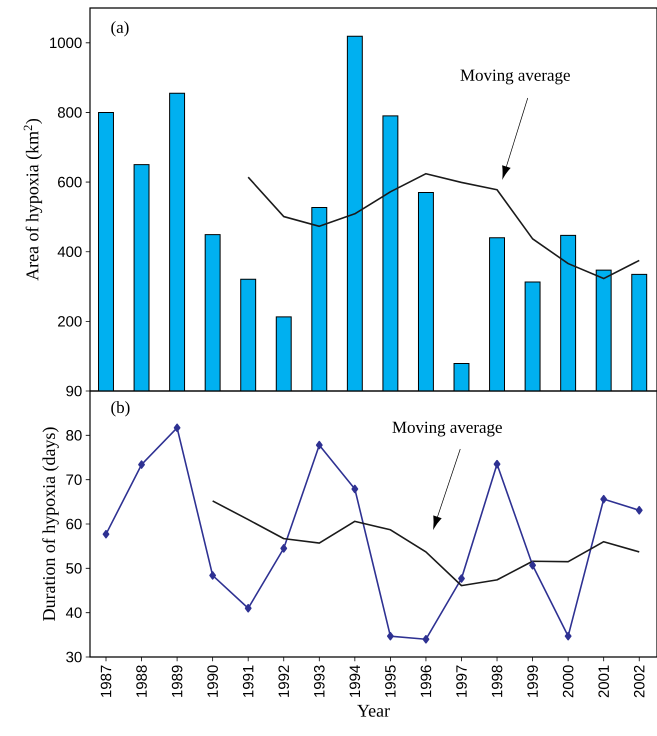 The image size is (657, 736). Describe the element at coordinates (355, 681) in the screenshot. I see `x-tick-label: 1994` at that location.